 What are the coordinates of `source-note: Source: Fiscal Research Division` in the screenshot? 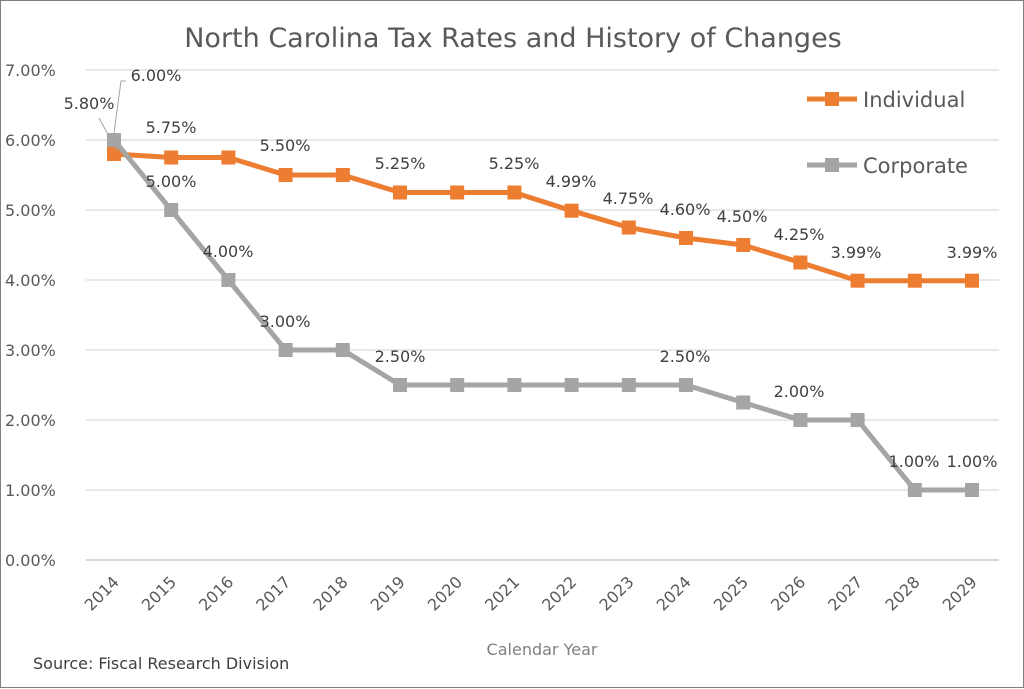 It's located at (161, 663).